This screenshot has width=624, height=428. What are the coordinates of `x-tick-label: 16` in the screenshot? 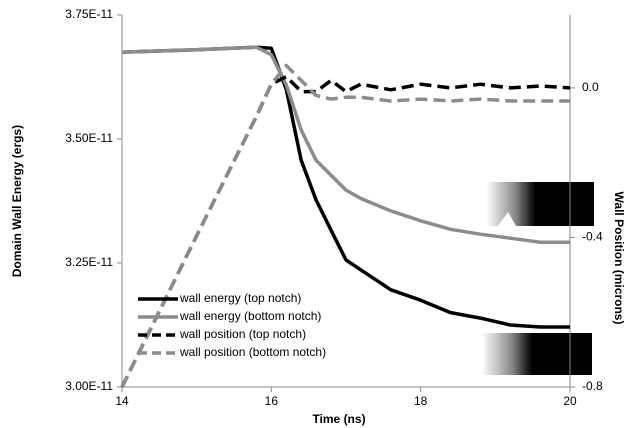 It's located at (272, 401).